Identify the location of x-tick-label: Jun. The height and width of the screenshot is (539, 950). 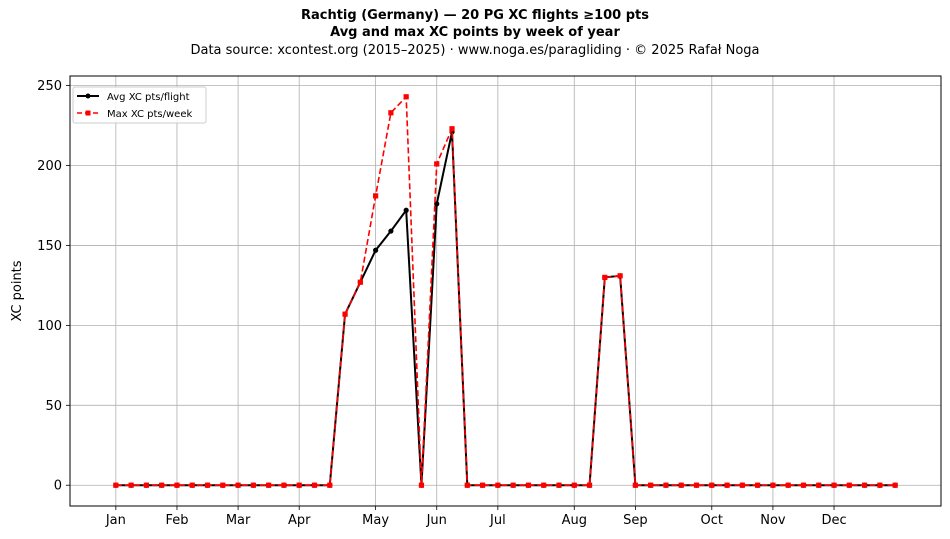
(436, 520).